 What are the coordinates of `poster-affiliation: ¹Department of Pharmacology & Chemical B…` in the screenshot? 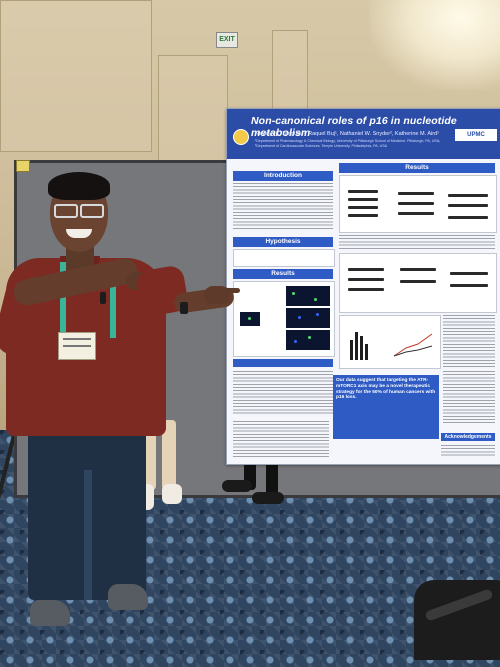 It's located at (348, 143).